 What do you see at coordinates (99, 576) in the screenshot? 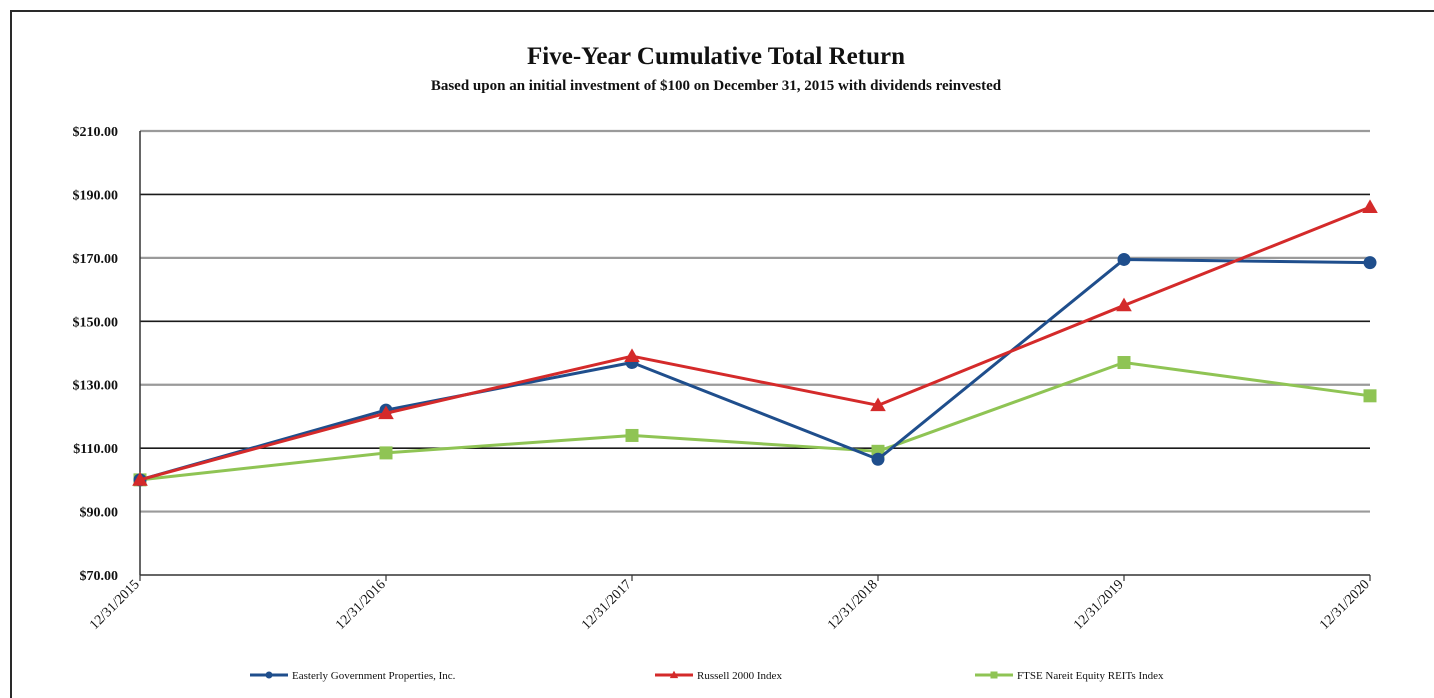
I see `y-tick-label: $70.00` at bounding box center [99, 576].